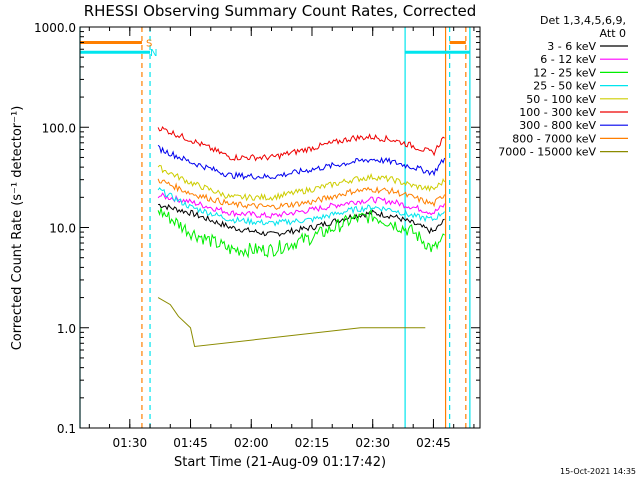  What do you see at coordinates (280, 462) in the screenshot?
I see `x-axis-label: Start Time (21-Aug-09 01:17:42)` at bounding box center [280, 462].